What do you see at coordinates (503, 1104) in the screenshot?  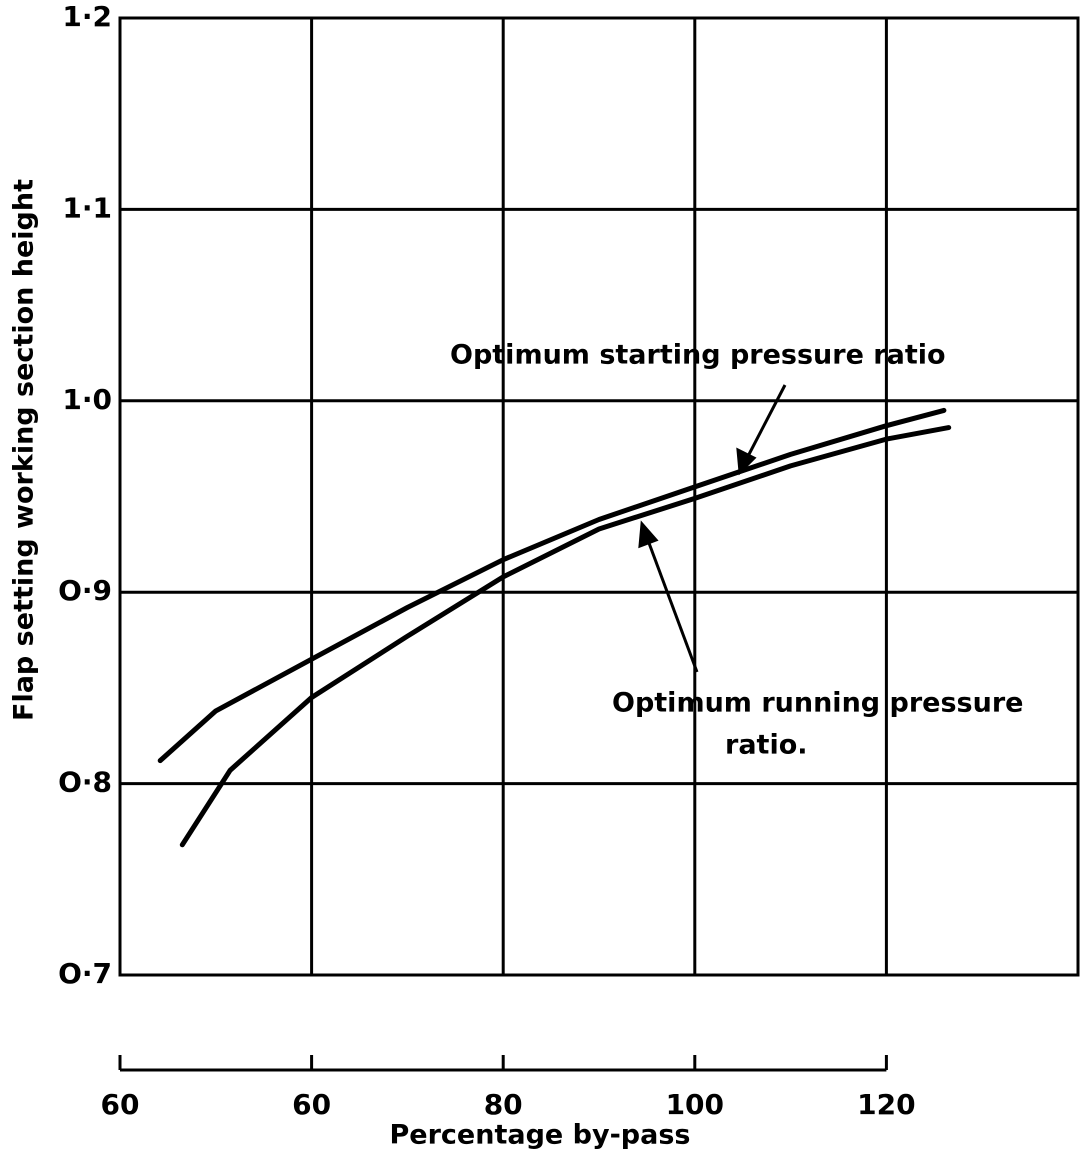 I see `x-tick-label: 80` at bounding box center [503, 1104].